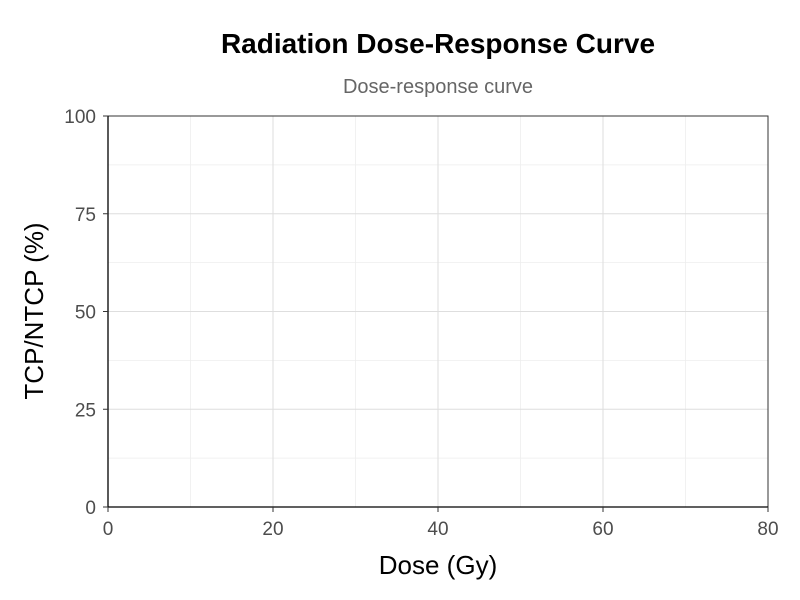 Image resolution: width=800 pixels, height=600 pixels. What do you see at coordinates (85, 215) in the screenshot?
I see `y-tick-label: 75` at bounding box center [85, 215].